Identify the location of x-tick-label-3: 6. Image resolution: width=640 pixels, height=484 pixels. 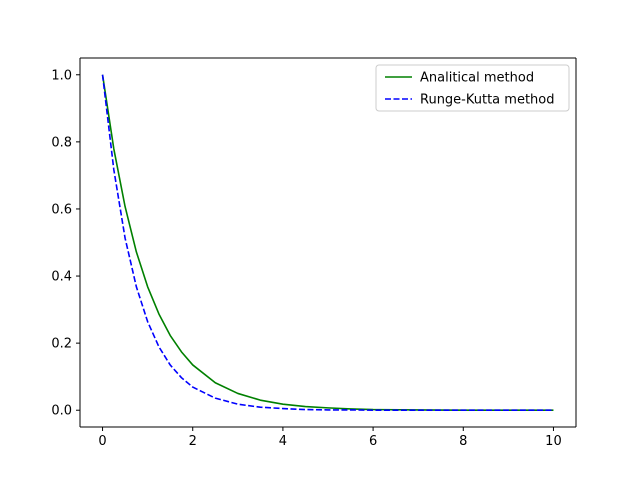
(373, 441).